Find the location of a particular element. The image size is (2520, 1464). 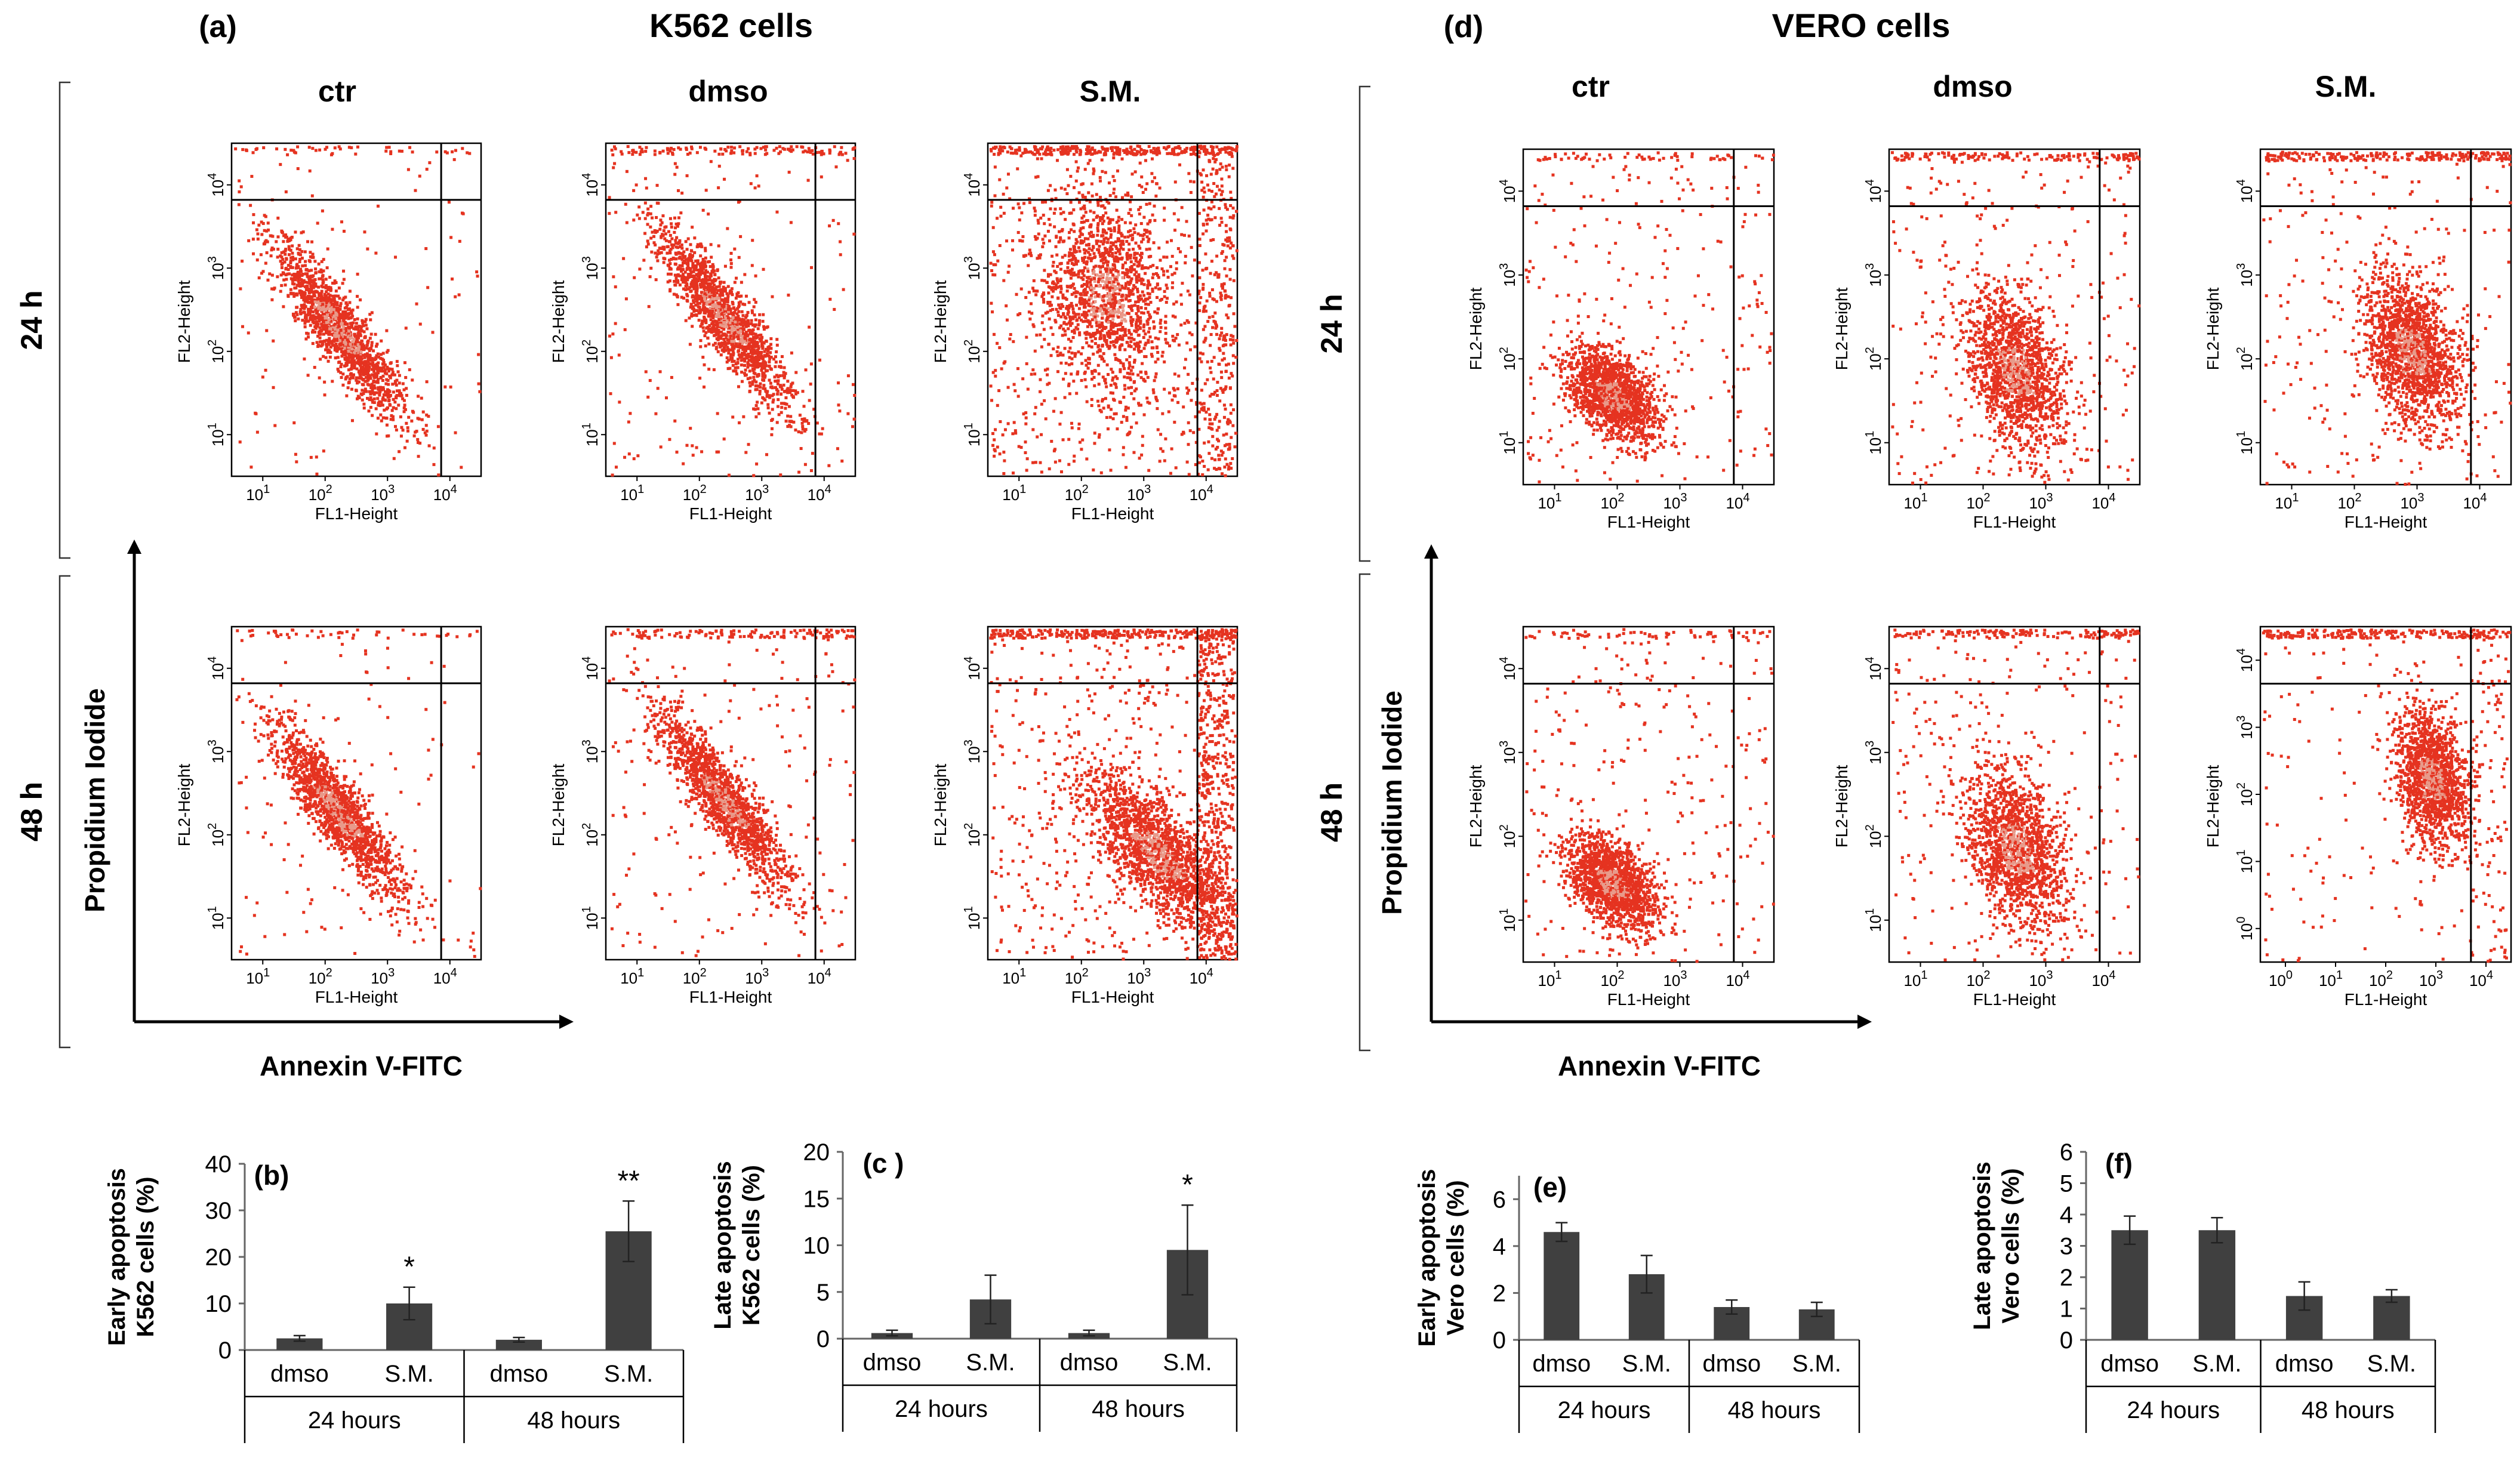

k562-plot-3-ytick-label: 10⁴ is located at coordinates (973, 185).